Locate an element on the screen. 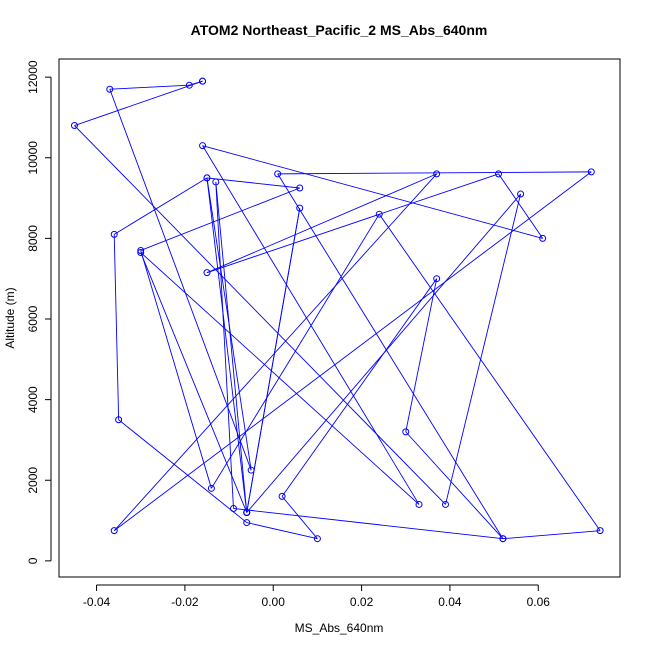  x-axis-label: MS_Abs_640nm is located at coordinates (339, 628).